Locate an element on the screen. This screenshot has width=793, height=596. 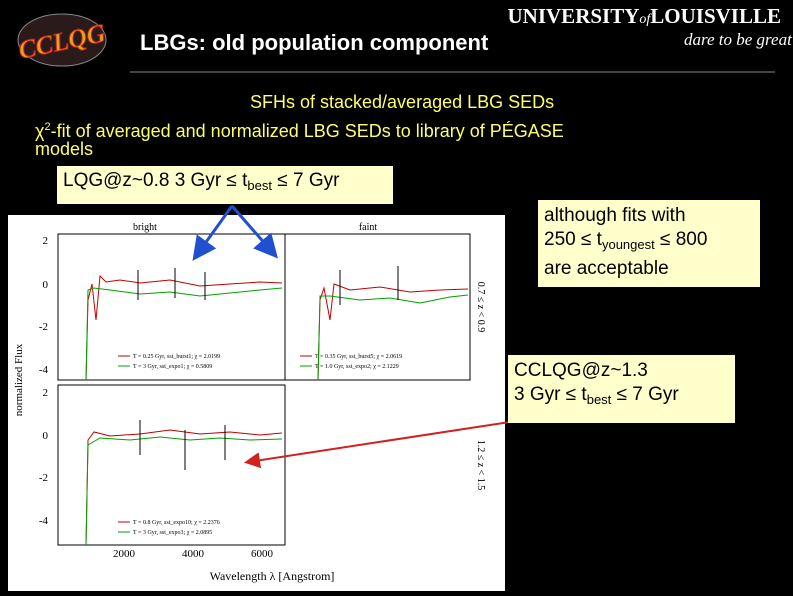
legend-entry: T = 3 Gyr, sst_expo3; χ = 2.0895 is located at coordinates (172, 533).